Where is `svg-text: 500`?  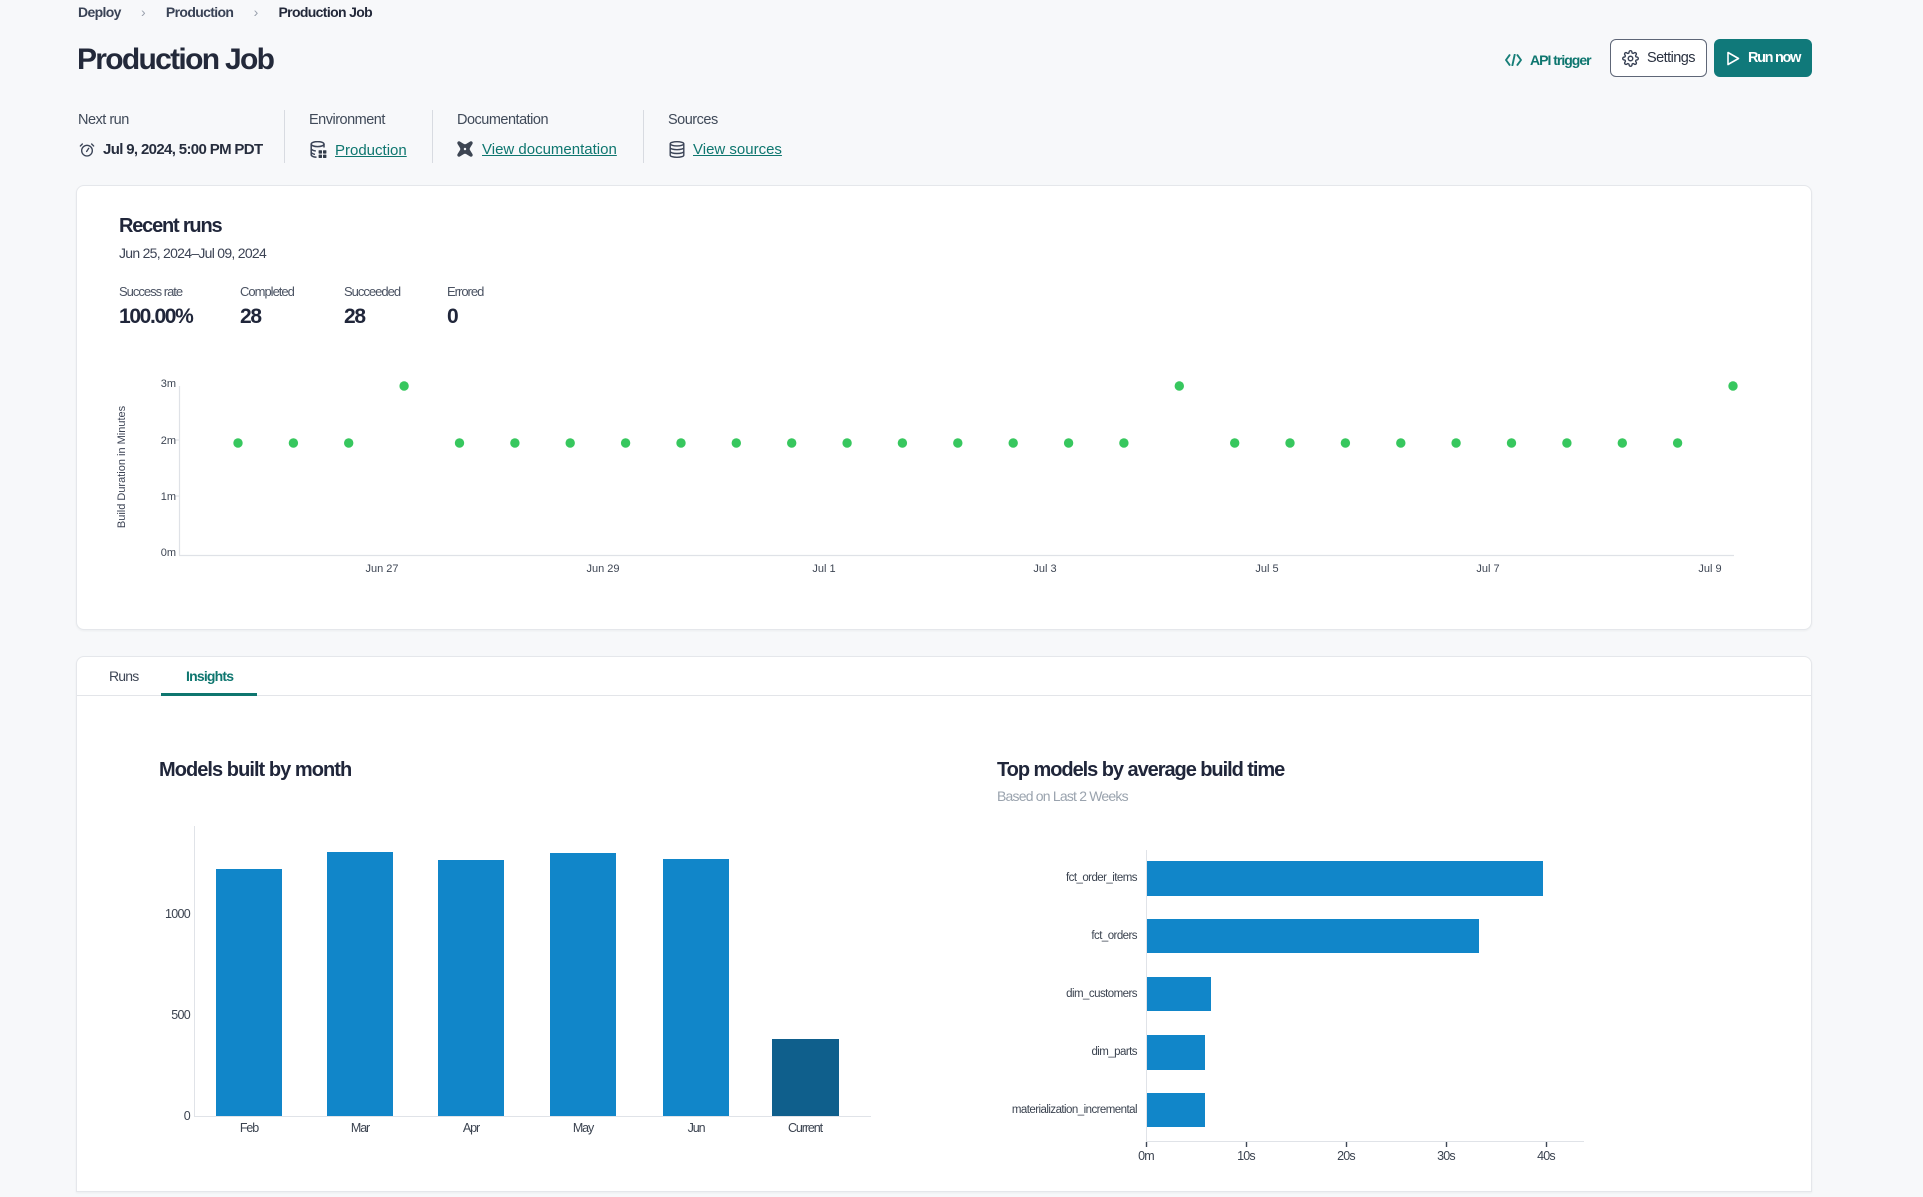 svg-text: 500 is located at coordinates (181, 1015).